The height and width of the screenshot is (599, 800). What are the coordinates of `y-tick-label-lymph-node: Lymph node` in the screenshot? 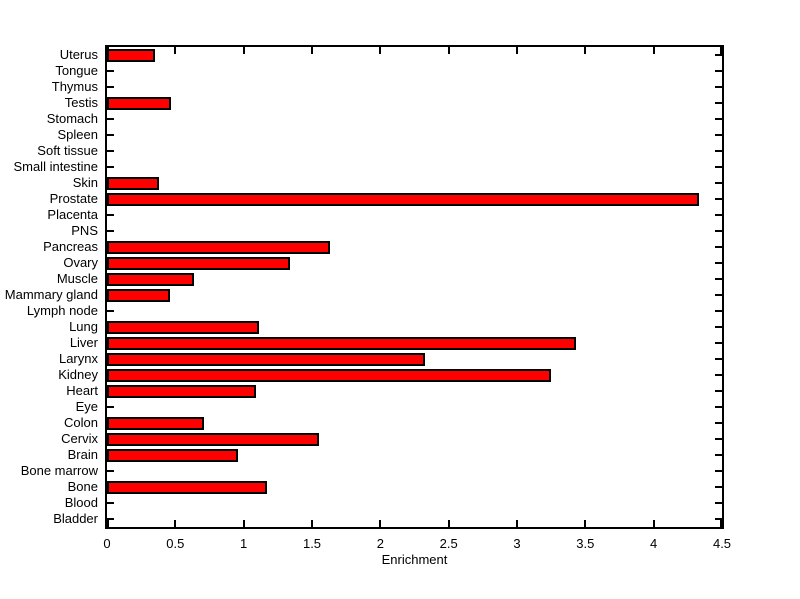 It's located at (62, 310).